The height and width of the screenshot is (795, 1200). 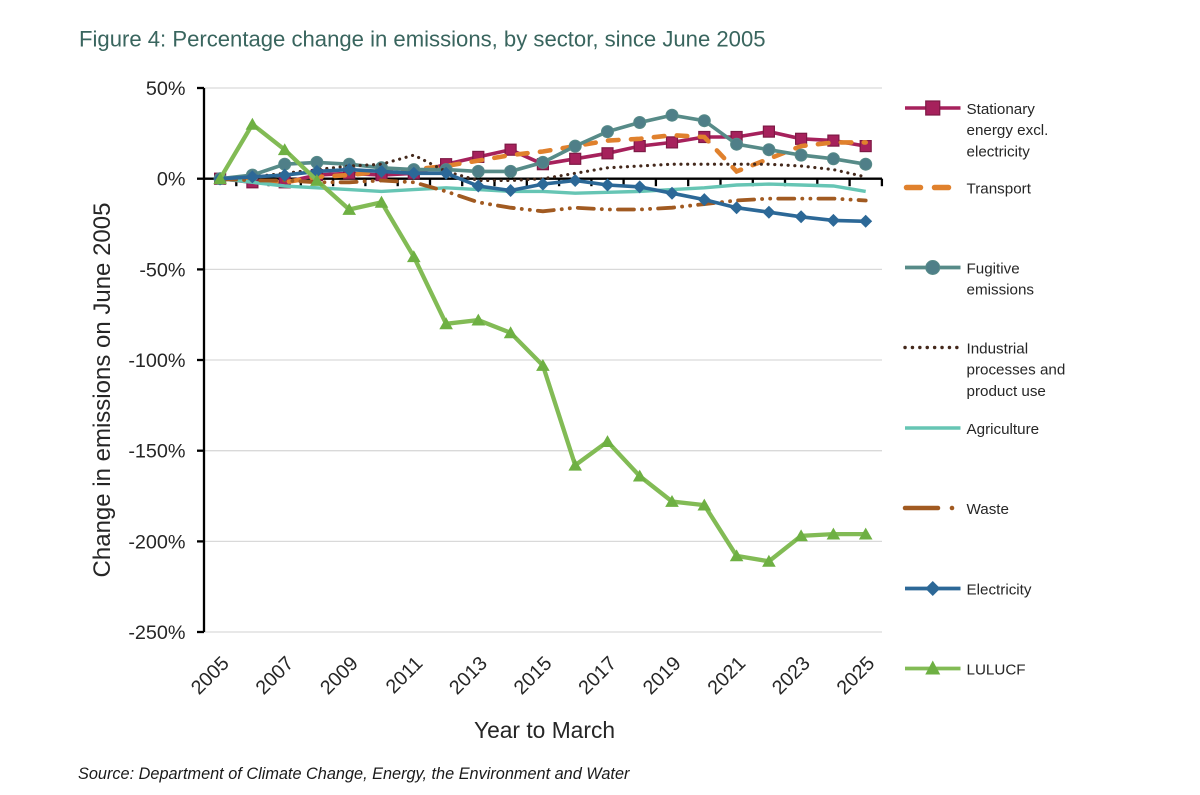 What do you see at coordinates (156, 542) in the screenshot?
I see `svg-text: -200%` at bounding box center [156, 542].